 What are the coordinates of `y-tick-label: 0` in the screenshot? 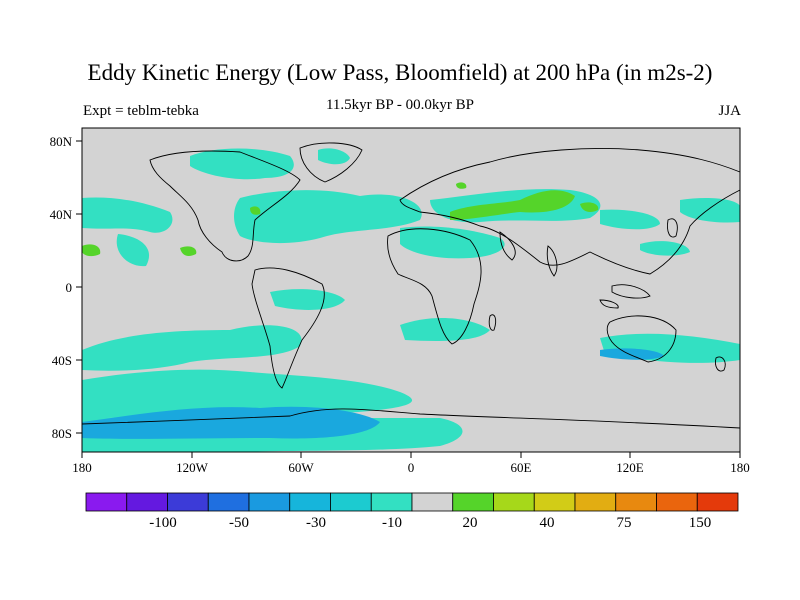 It's located at (69, 287).